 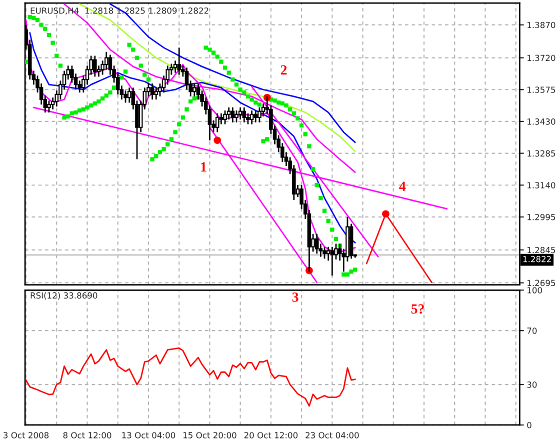 What do you see at coordinates (417, 309) in the screenshot?
I see `annotation: 5?` at bounding box center [417, 309].